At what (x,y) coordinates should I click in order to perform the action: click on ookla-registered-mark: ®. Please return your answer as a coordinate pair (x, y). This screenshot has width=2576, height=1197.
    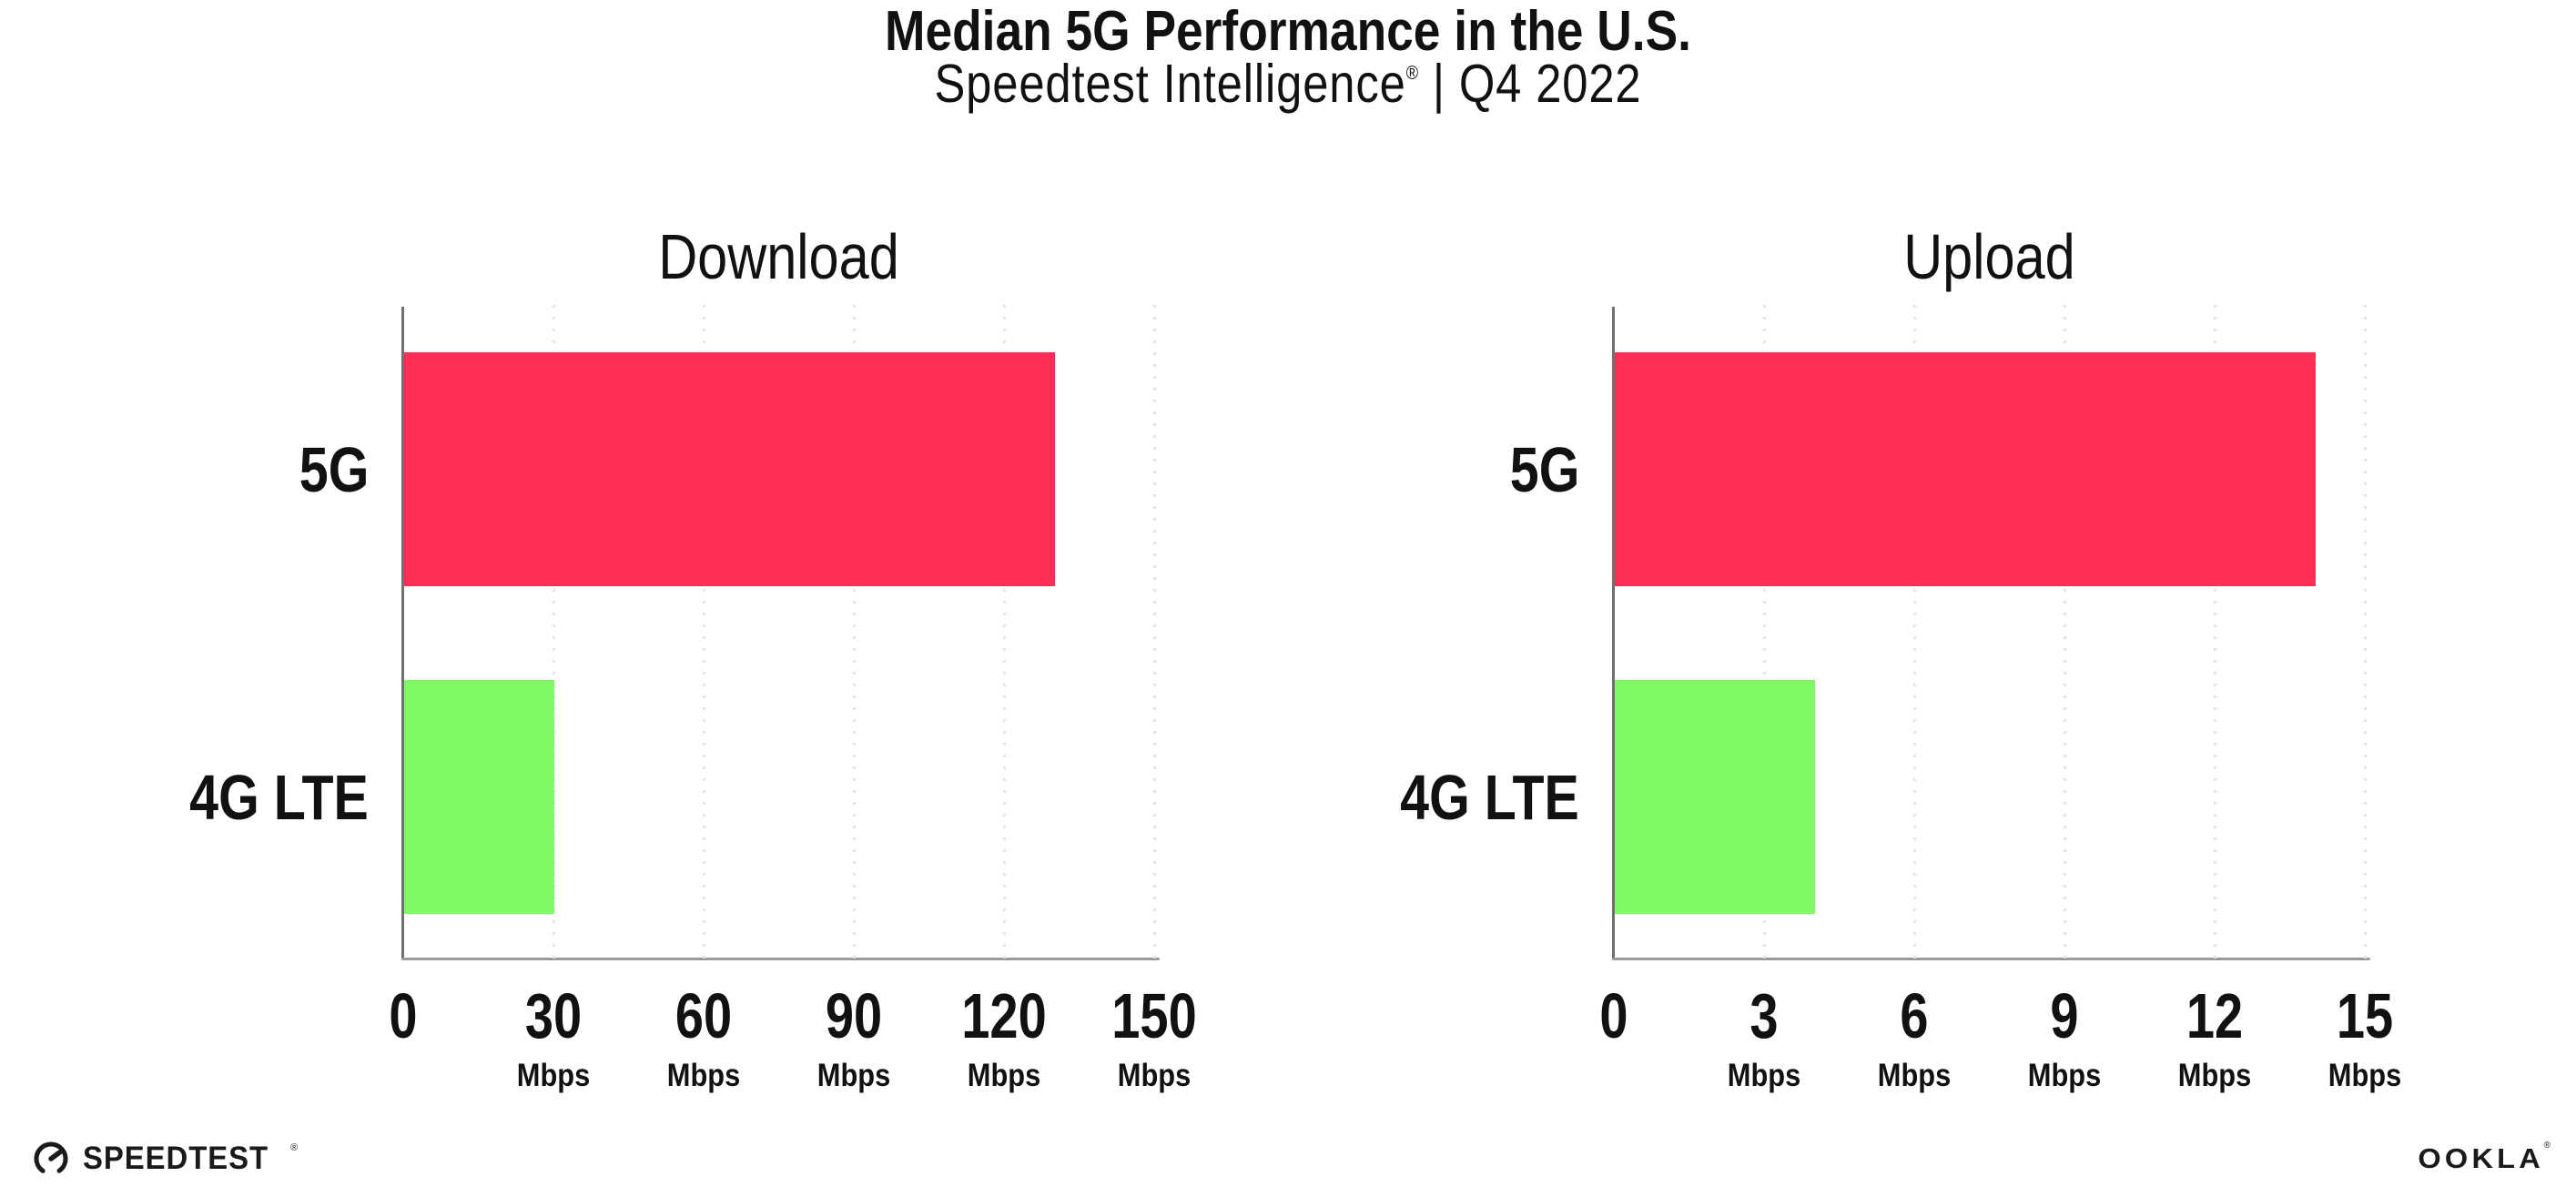
    Looking at the image, I should click on (2547, 1146).